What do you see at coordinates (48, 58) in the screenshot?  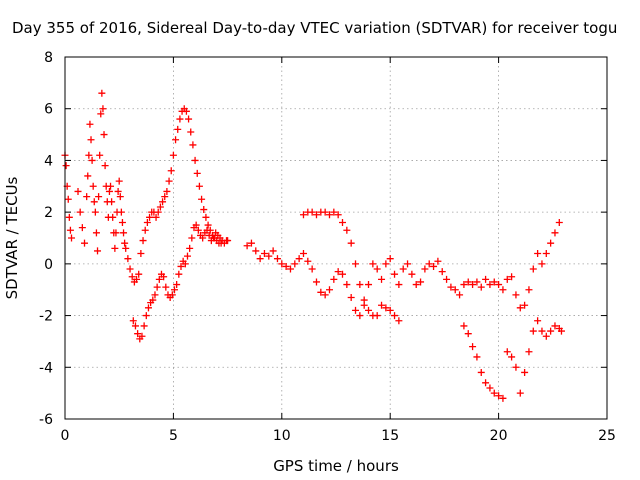 I see `y-tick-label: 8` at bounding box center [48, 58].